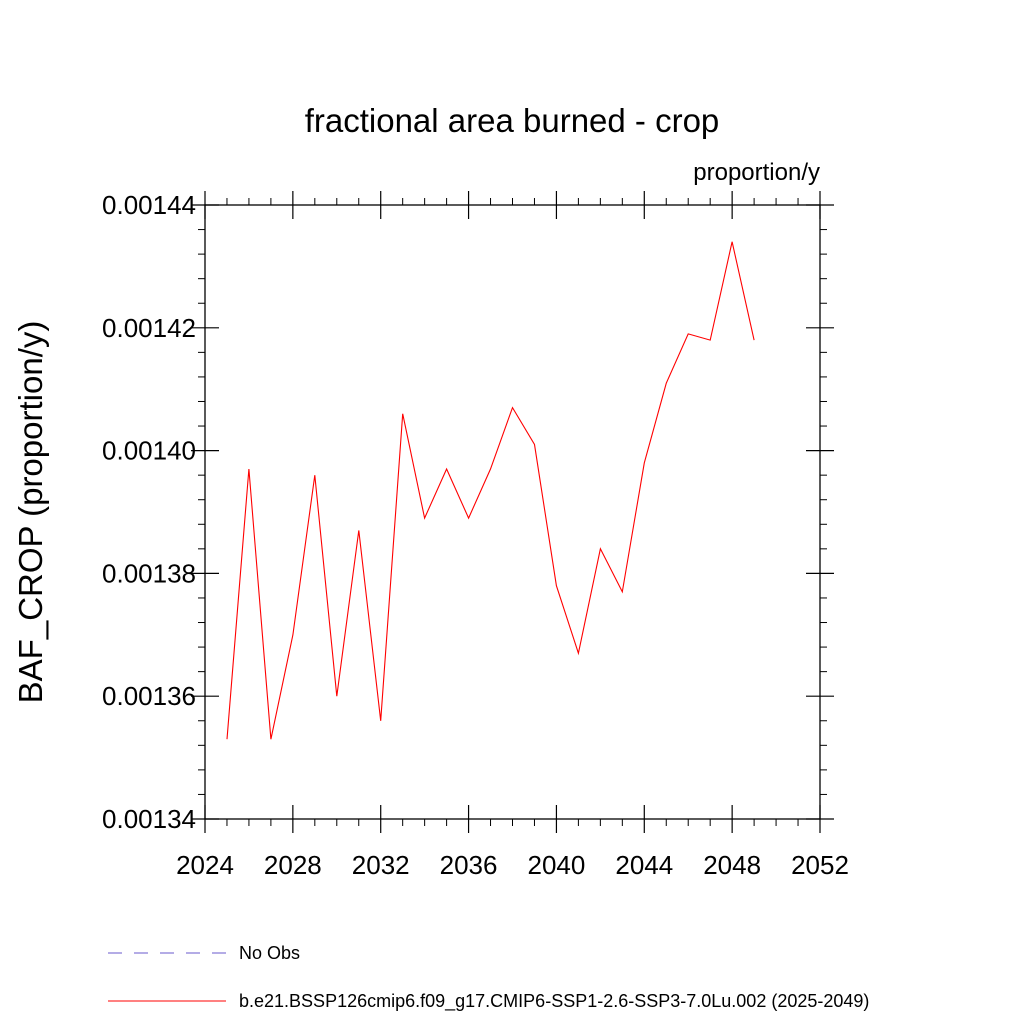 Image resolution: width=1024 pixels, height=1024 pixels. Describe the element at coordinates (293, 865) in the screenshot. I see `x-tick-label: 2028` at that location.